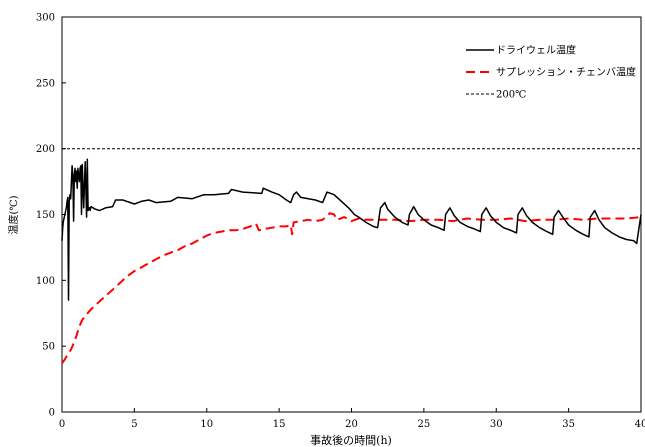 This screenshot has height=447, width=645. I want to click on x-tick-label: 35, so click(568, 424).